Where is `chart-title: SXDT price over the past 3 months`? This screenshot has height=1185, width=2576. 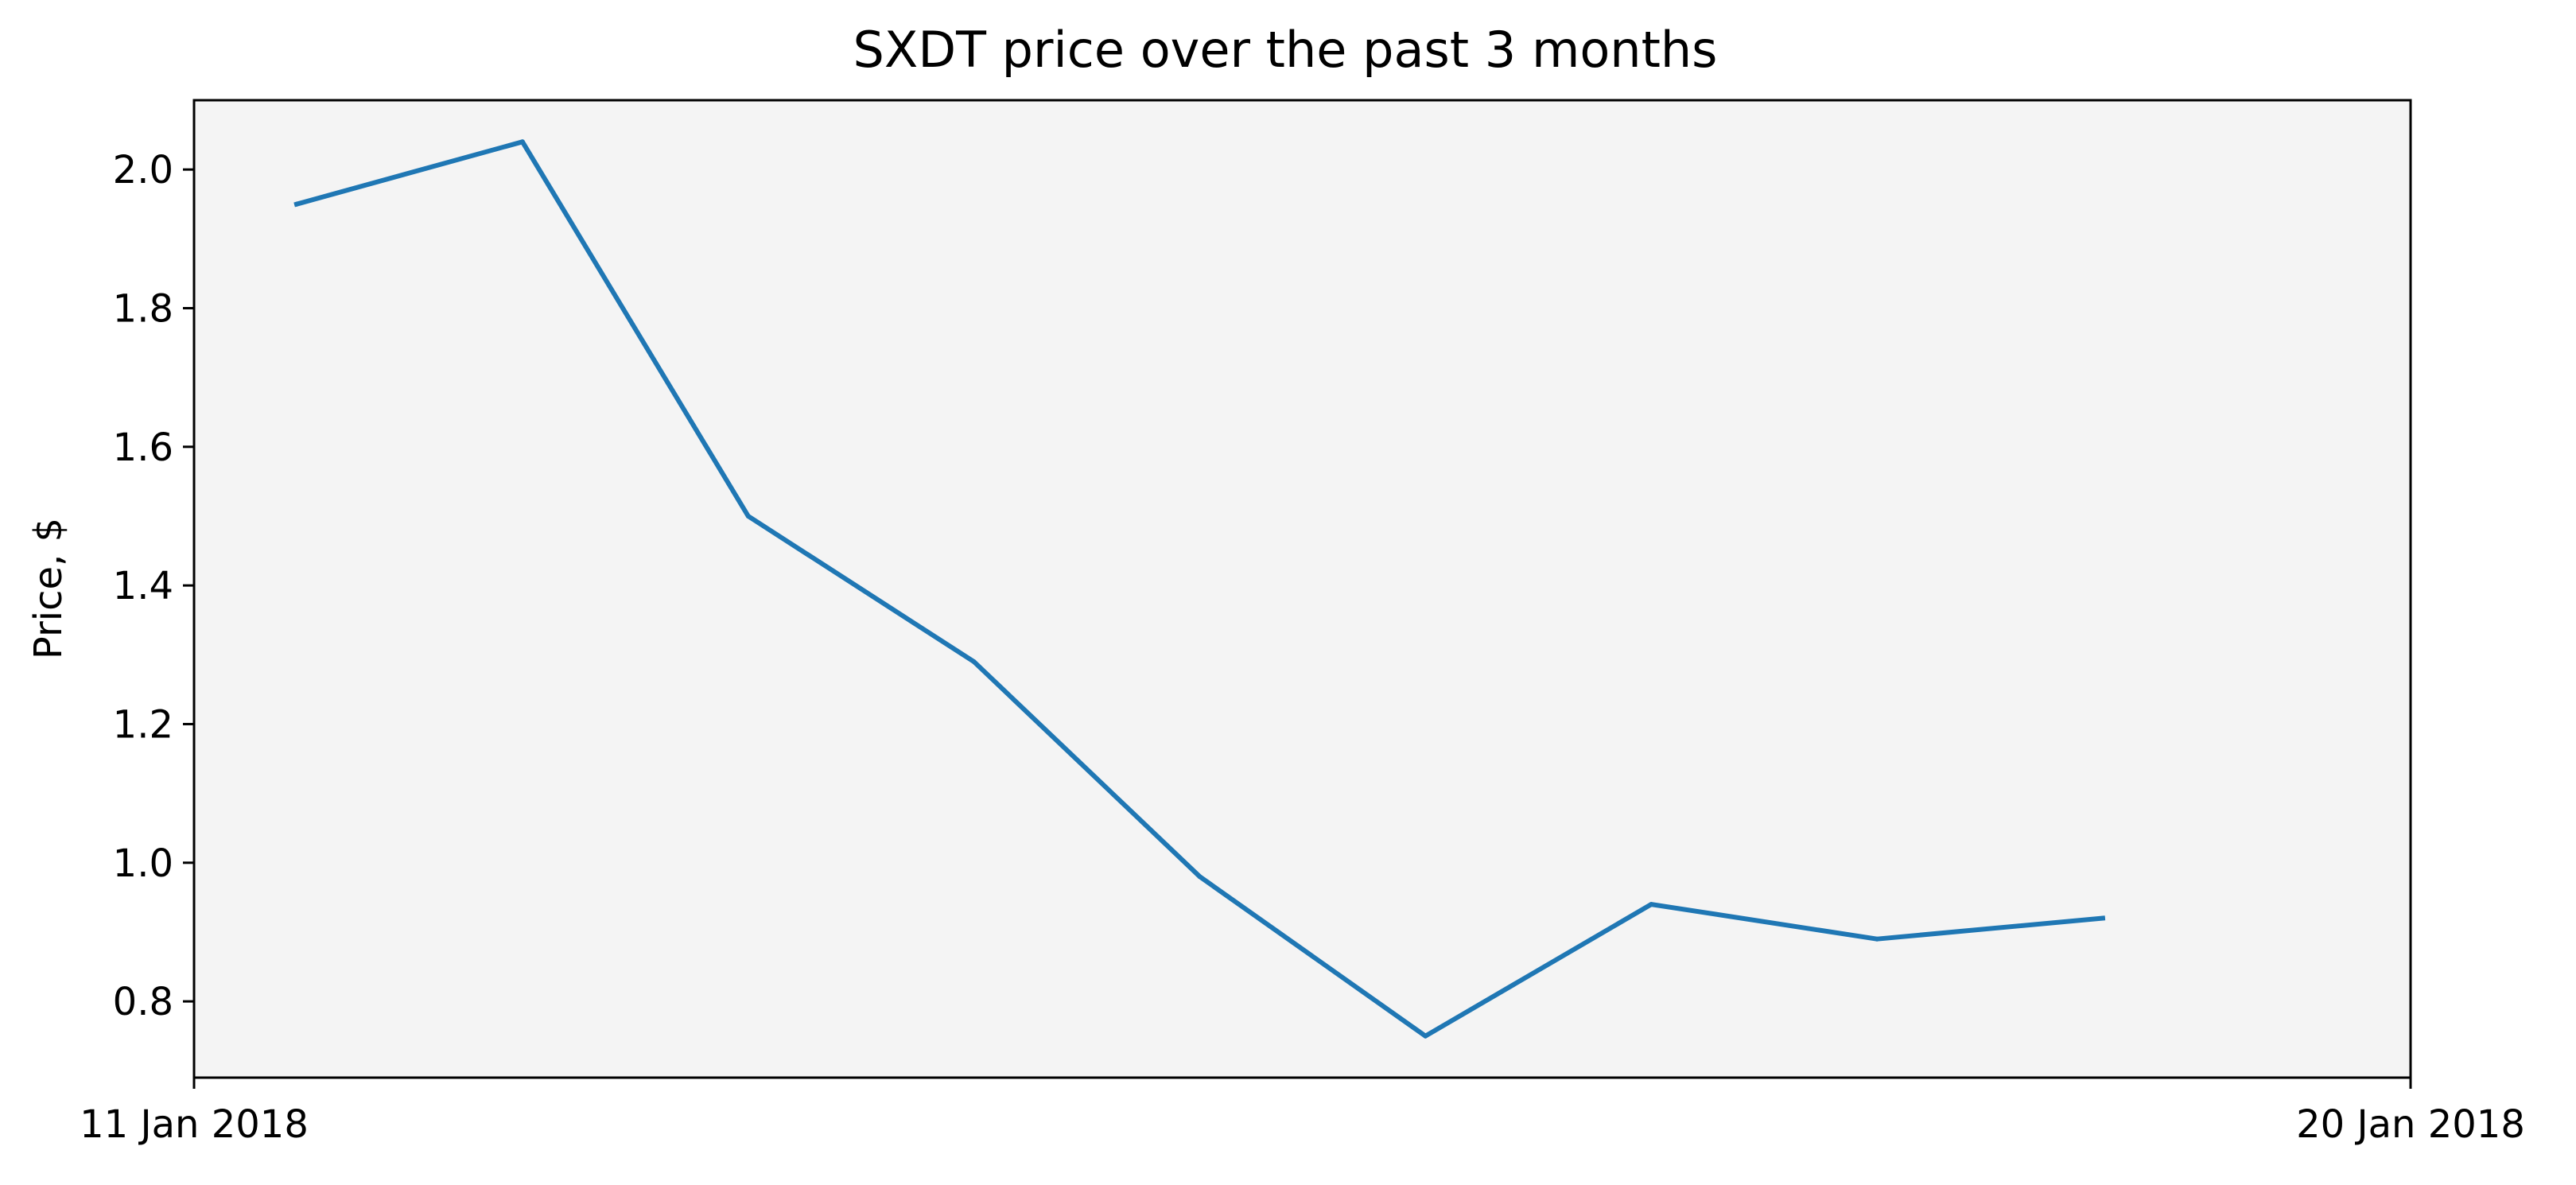
chart-title: SXDT price over the past 3 months is located at coordinates (1285, 50).